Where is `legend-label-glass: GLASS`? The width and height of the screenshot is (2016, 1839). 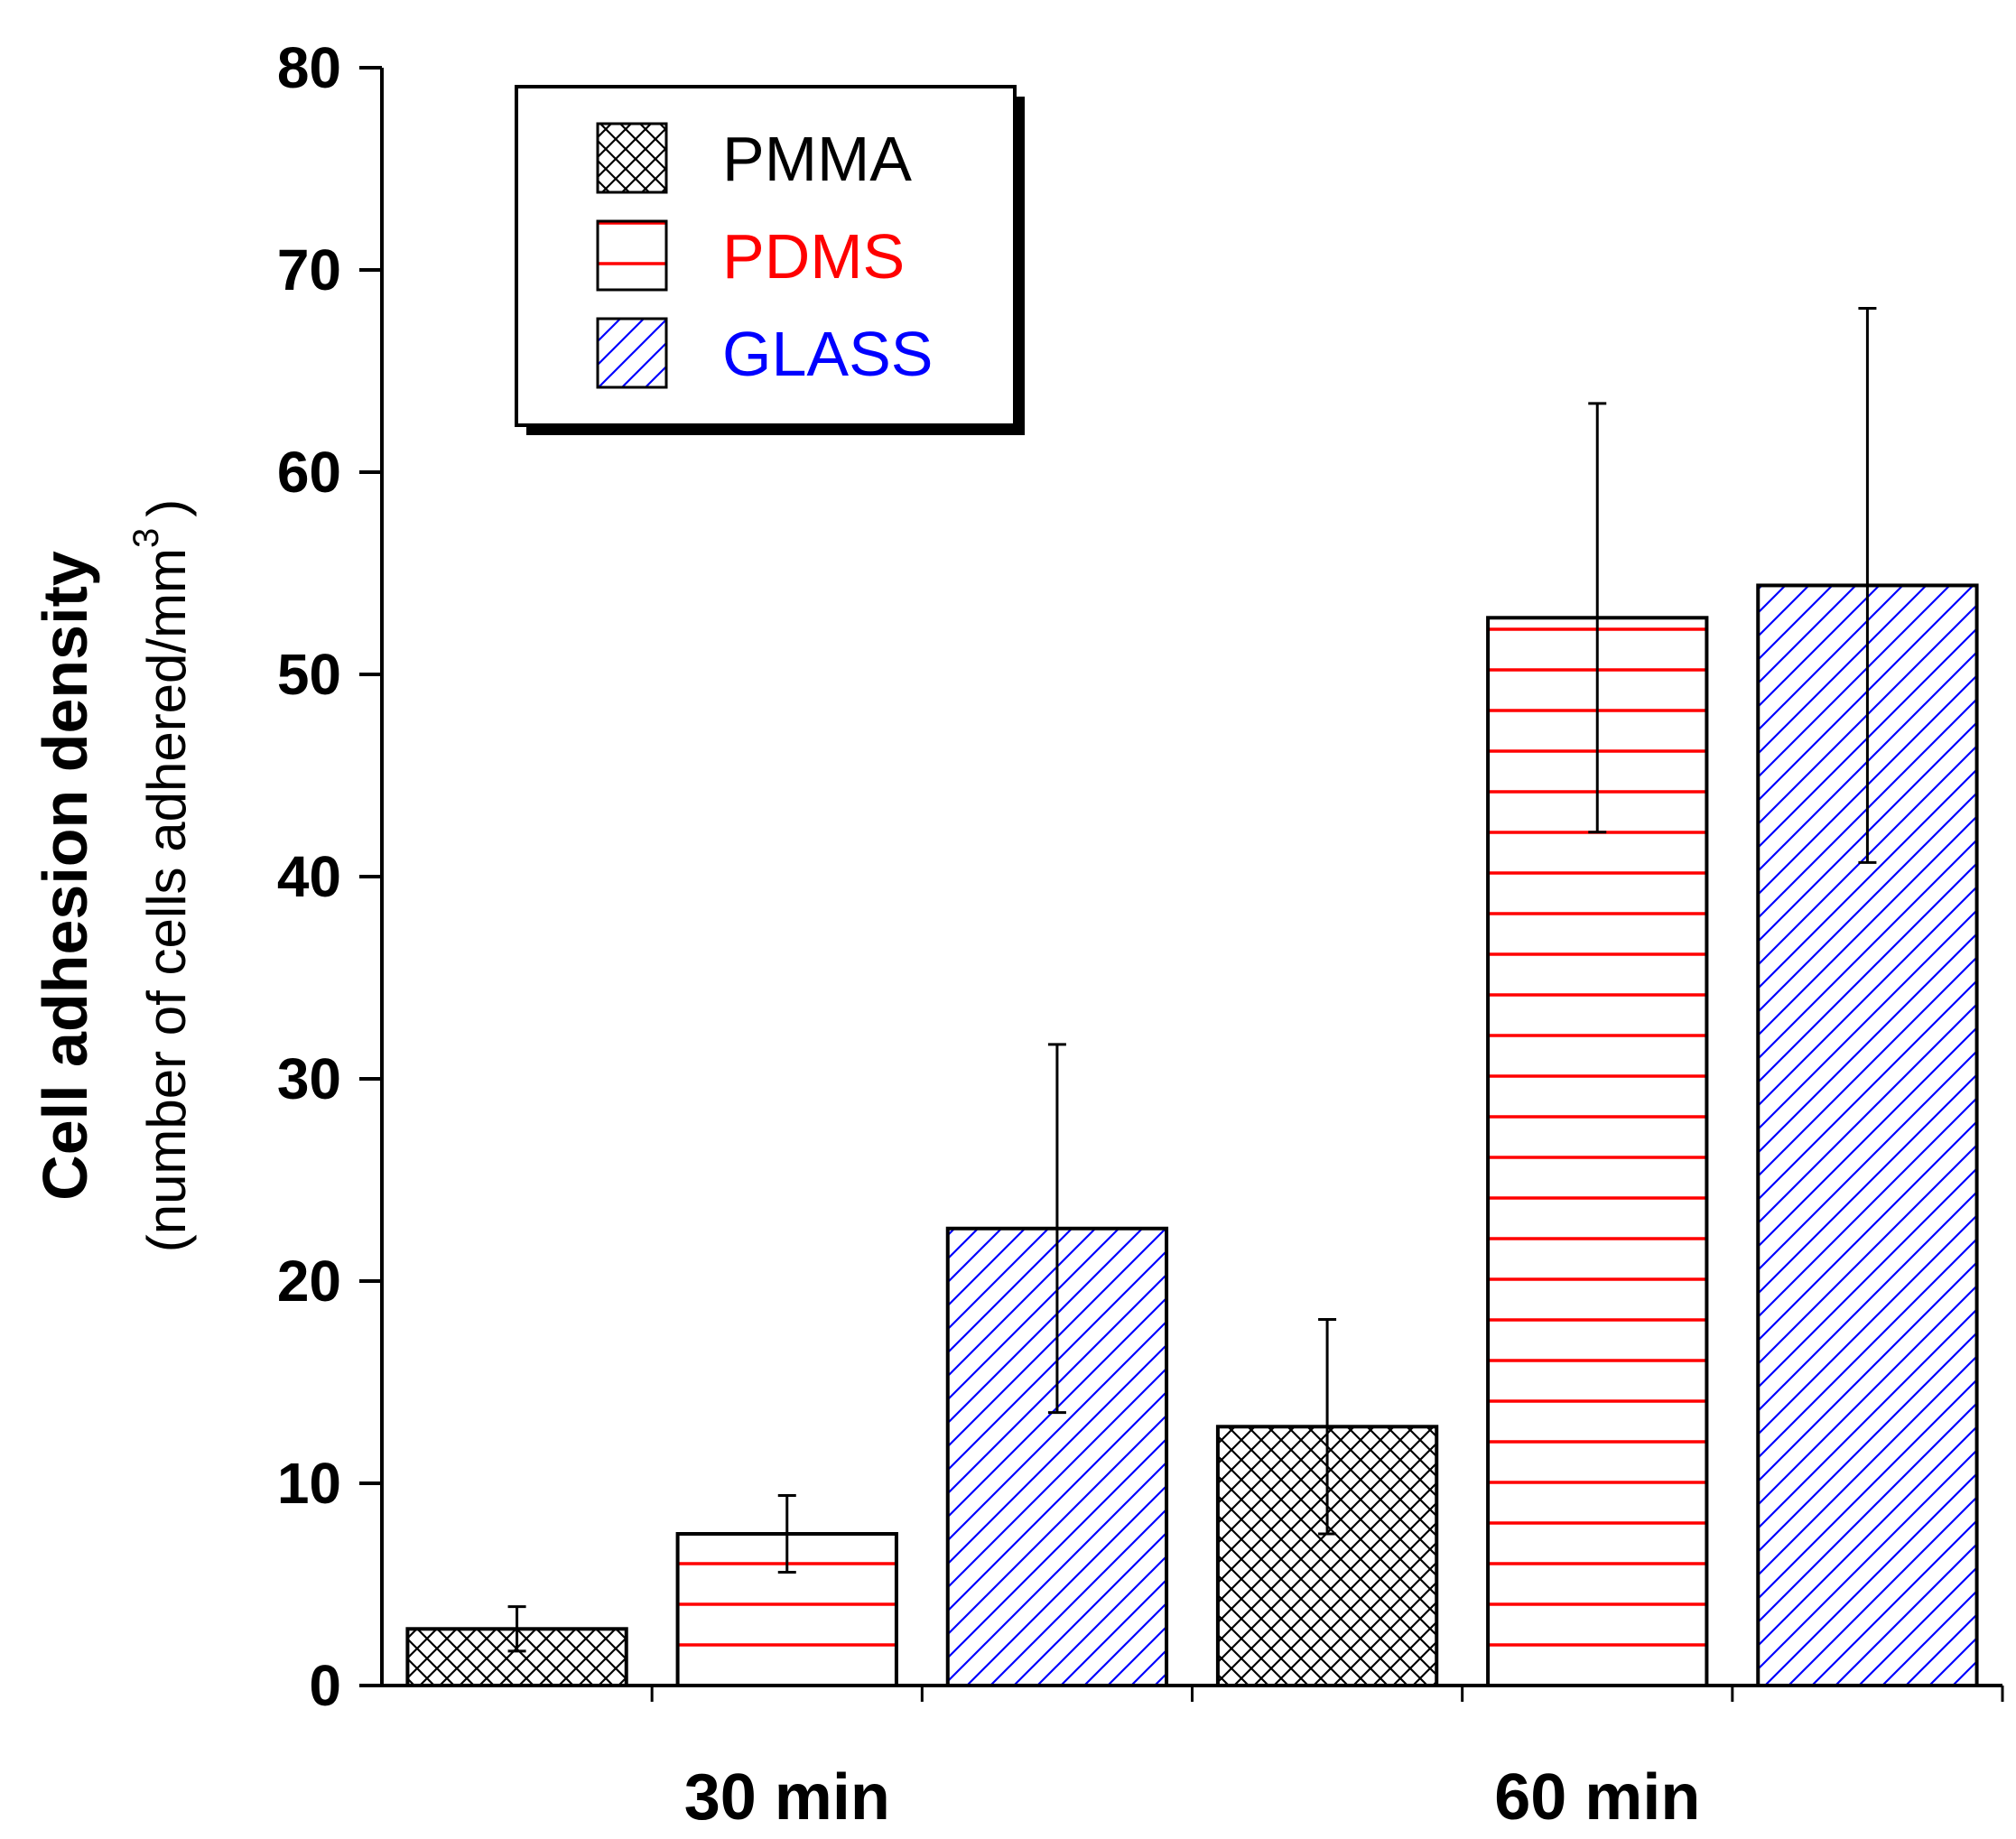 legend-label-glass: GLASS is located at coordinates (827, 354).